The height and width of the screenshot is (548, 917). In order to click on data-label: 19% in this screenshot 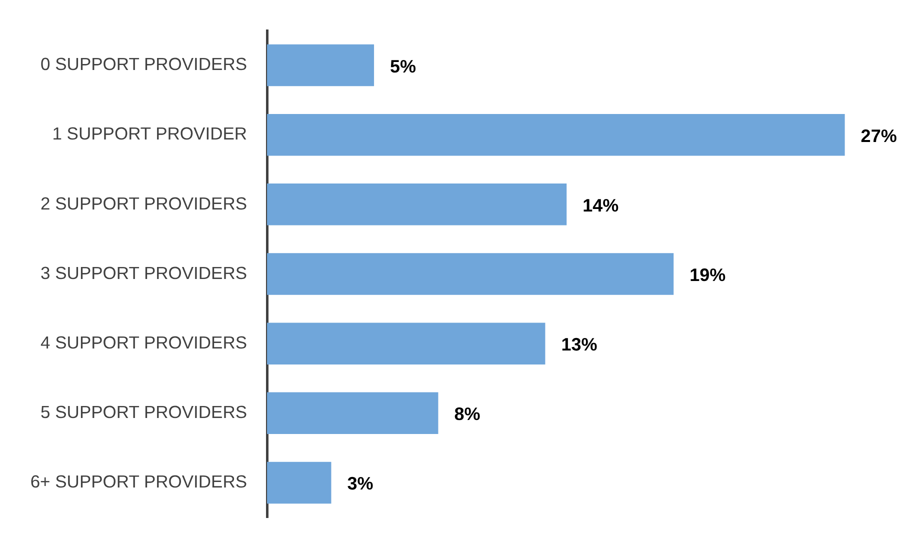, I will do `click(708, 274)`.